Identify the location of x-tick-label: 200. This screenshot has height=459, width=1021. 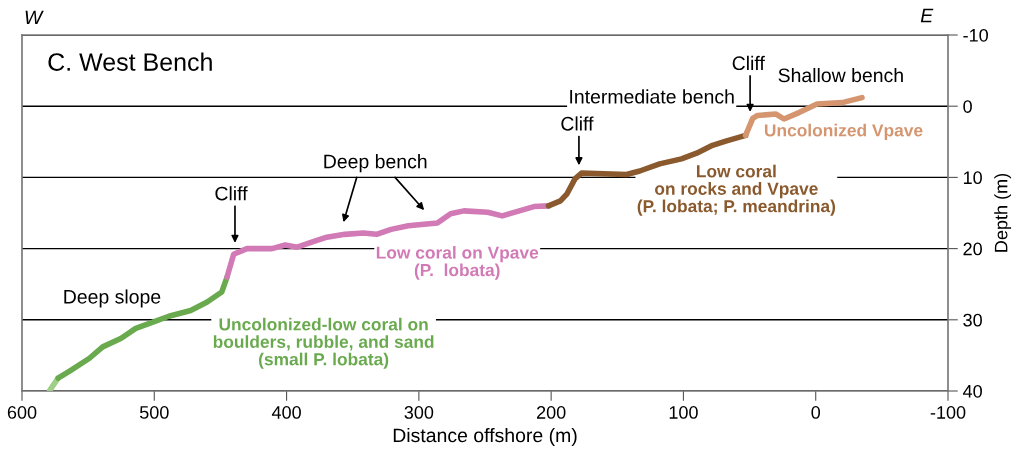
(551, 412).